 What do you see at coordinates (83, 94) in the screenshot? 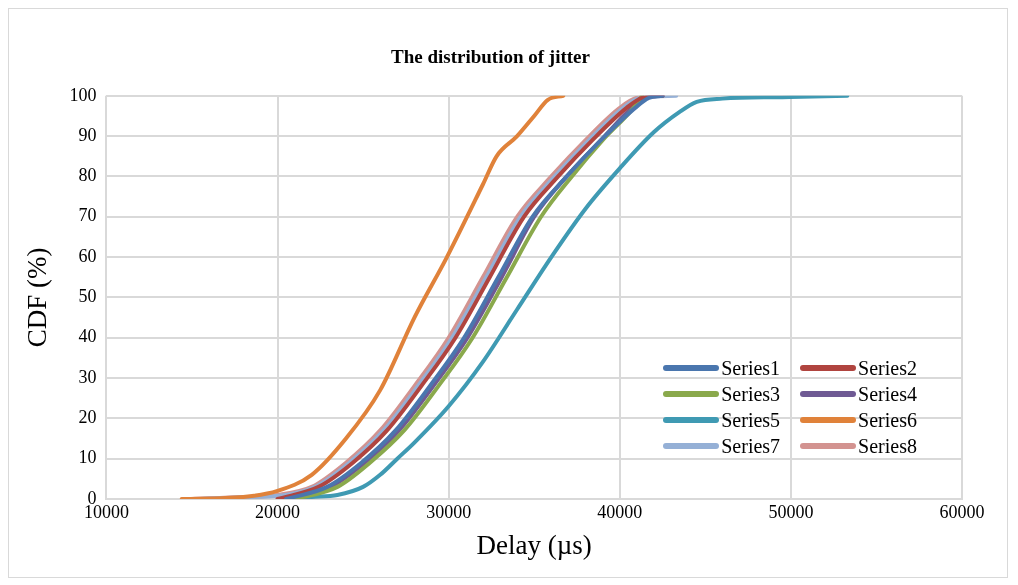
I see `y-tick-label: 100` at bounding box center [83, 94].